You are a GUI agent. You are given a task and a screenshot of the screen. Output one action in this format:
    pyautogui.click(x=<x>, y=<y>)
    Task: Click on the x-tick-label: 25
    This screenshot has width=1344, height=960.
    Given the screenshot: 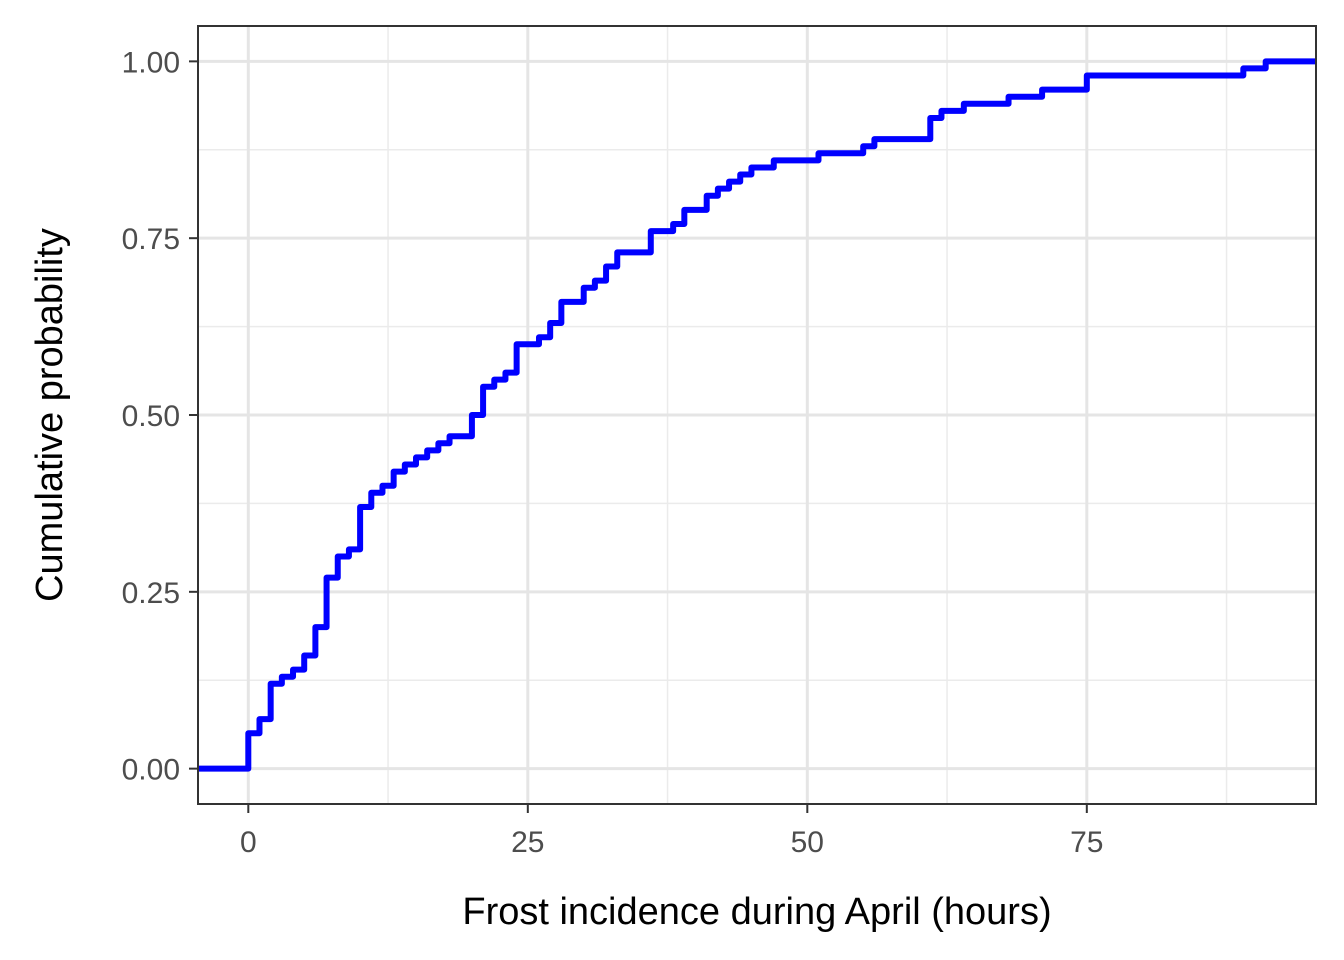 What is the action you would take?
    pyautogui.click(x=527, y=842)
    